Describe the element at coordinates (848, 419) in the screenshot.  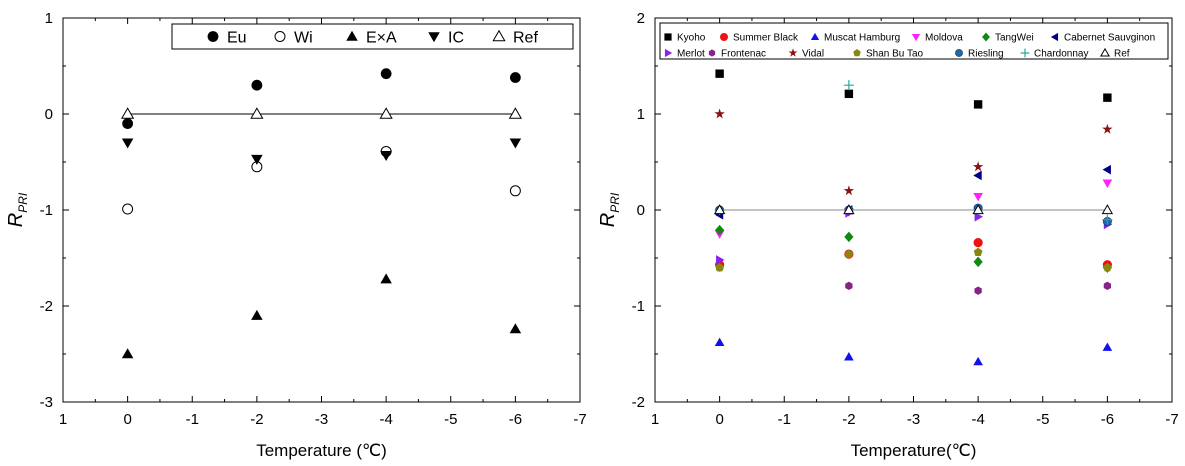
I see `x-tick-label: -2` at that location.